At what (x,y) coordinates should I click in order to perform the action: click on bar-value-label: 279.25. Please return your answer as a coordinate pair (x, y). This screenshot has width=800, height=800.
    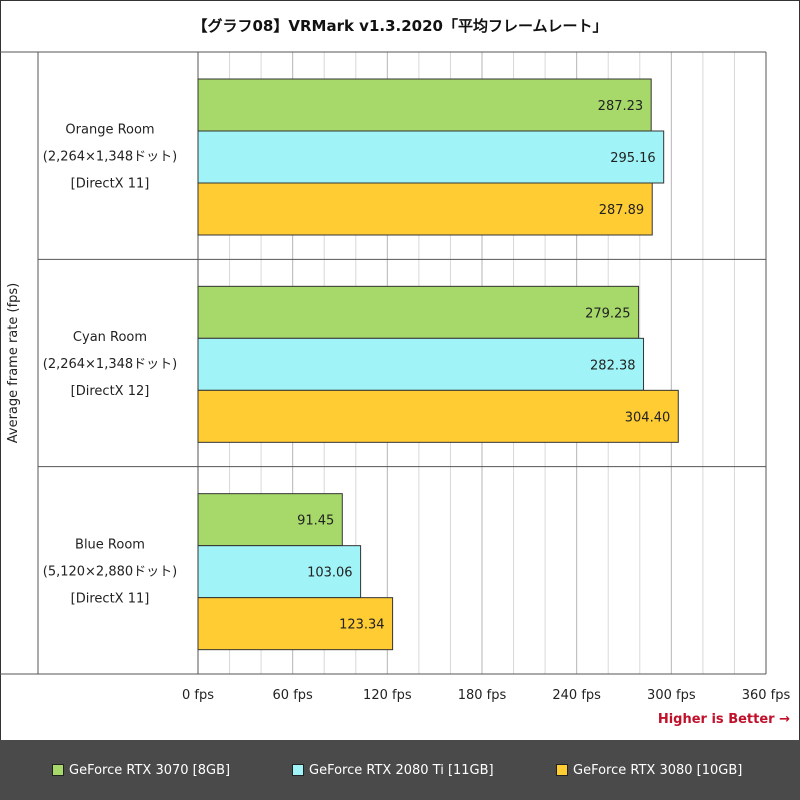
    Looking at the image, I should click on (608, 313).